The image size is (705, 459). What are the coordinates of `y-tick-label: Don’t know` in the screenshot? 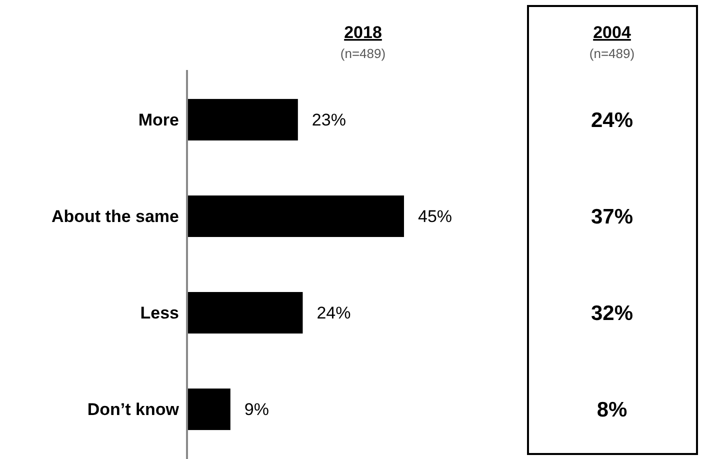 It's located at (133, 410).